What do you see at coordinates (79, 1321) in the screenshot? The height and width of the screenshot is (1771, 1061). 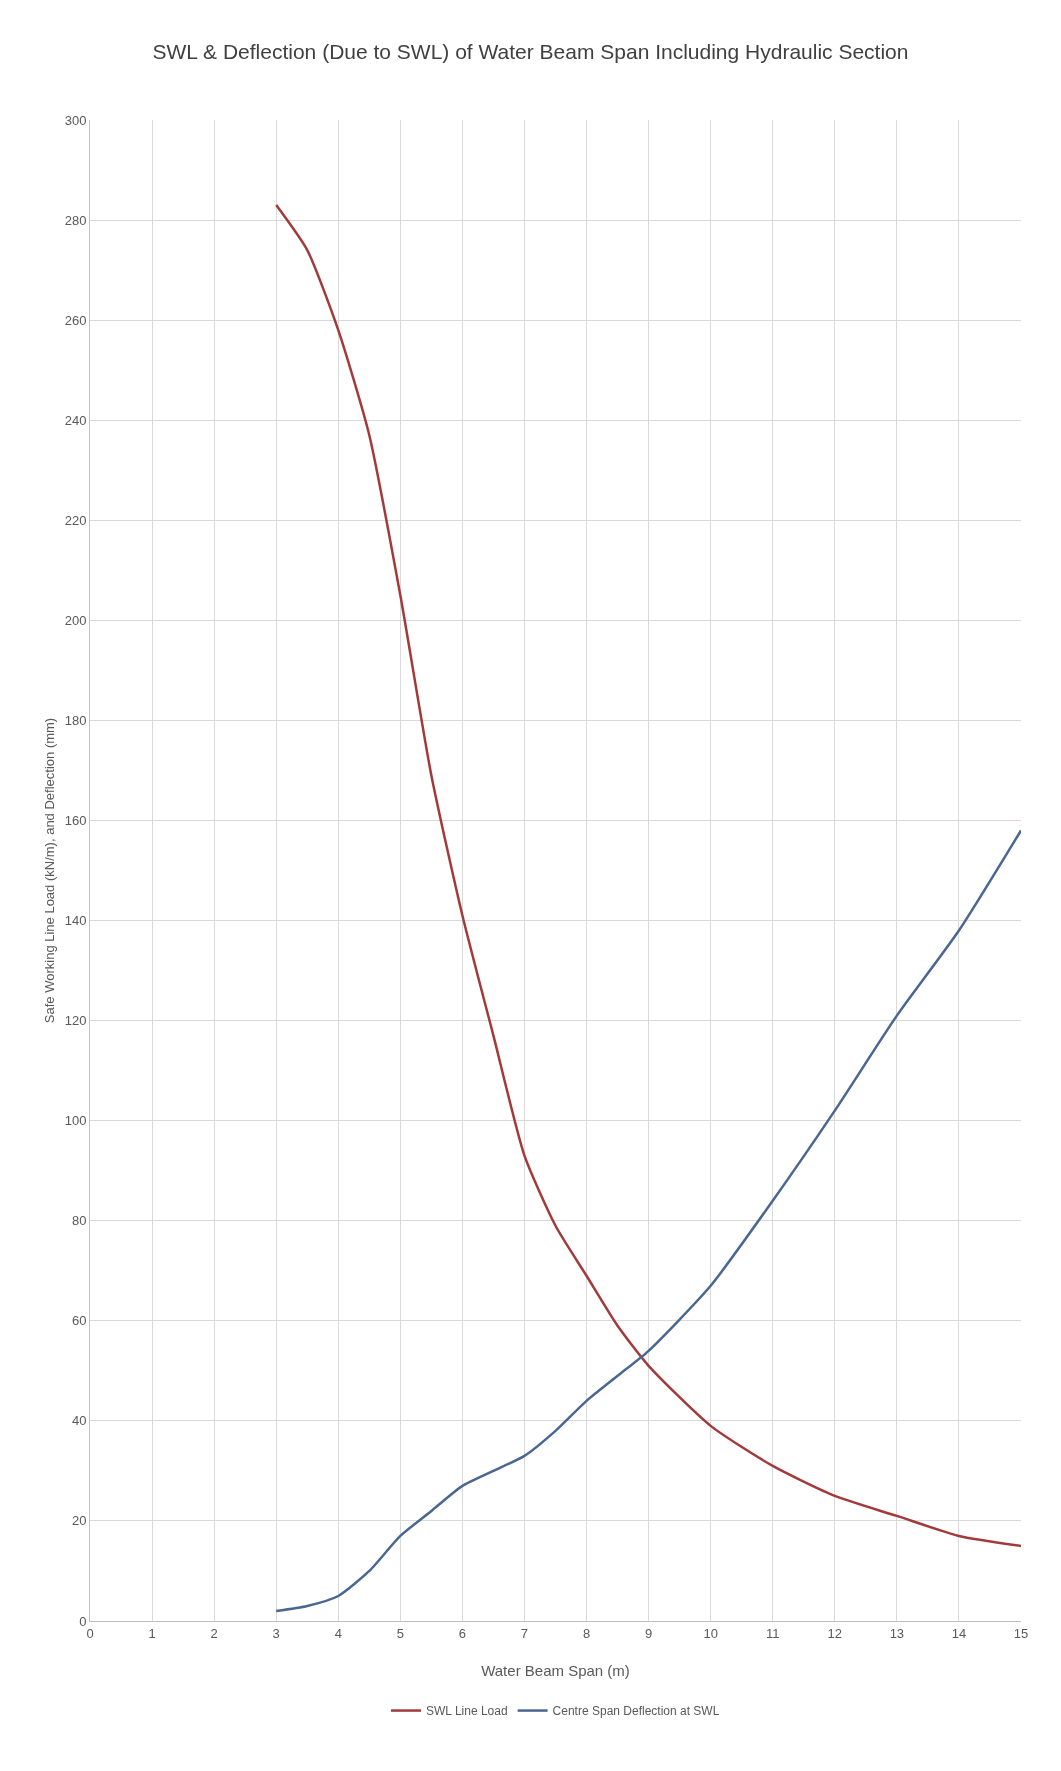 I see `y-tick-label: 60` at bounding box center [79, 1321].